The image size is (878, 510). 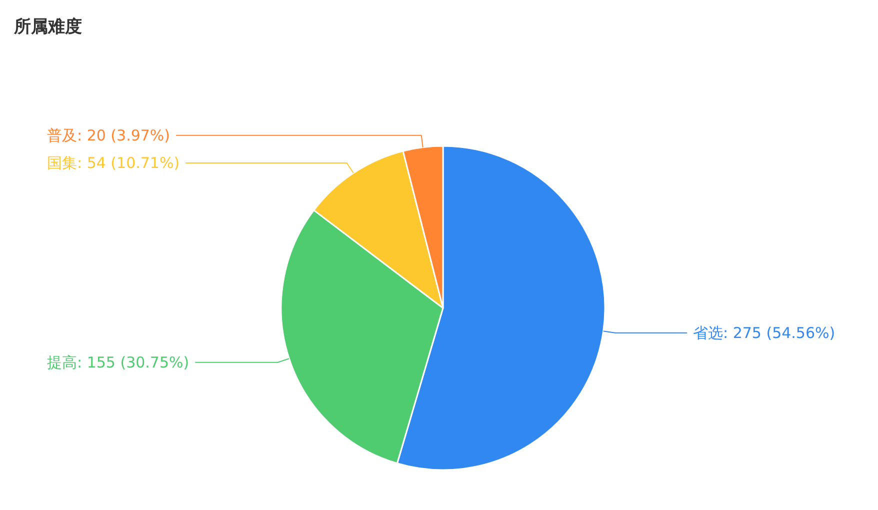 What do you see at coordinates (118, 362) in the screenshot?
I see `slice-label: 提高: 155 (30.75%)` at bounding box center [118, 362].